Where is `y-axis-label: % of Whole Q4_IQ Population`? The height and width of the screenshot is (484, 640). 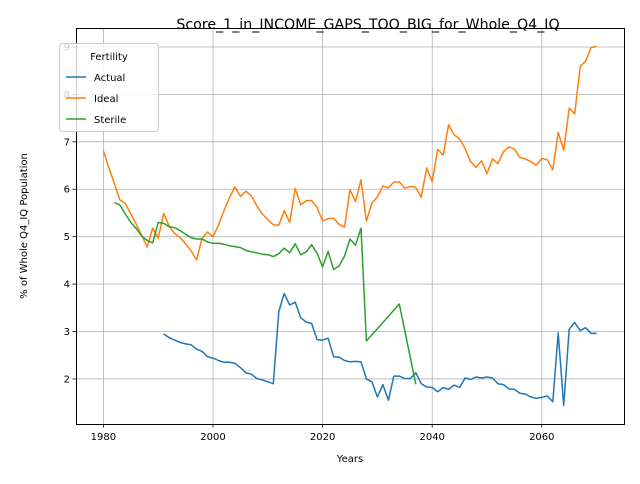
y-axis-label: % of Whole Q4_IQ Population is located at coordinates (24, 226).